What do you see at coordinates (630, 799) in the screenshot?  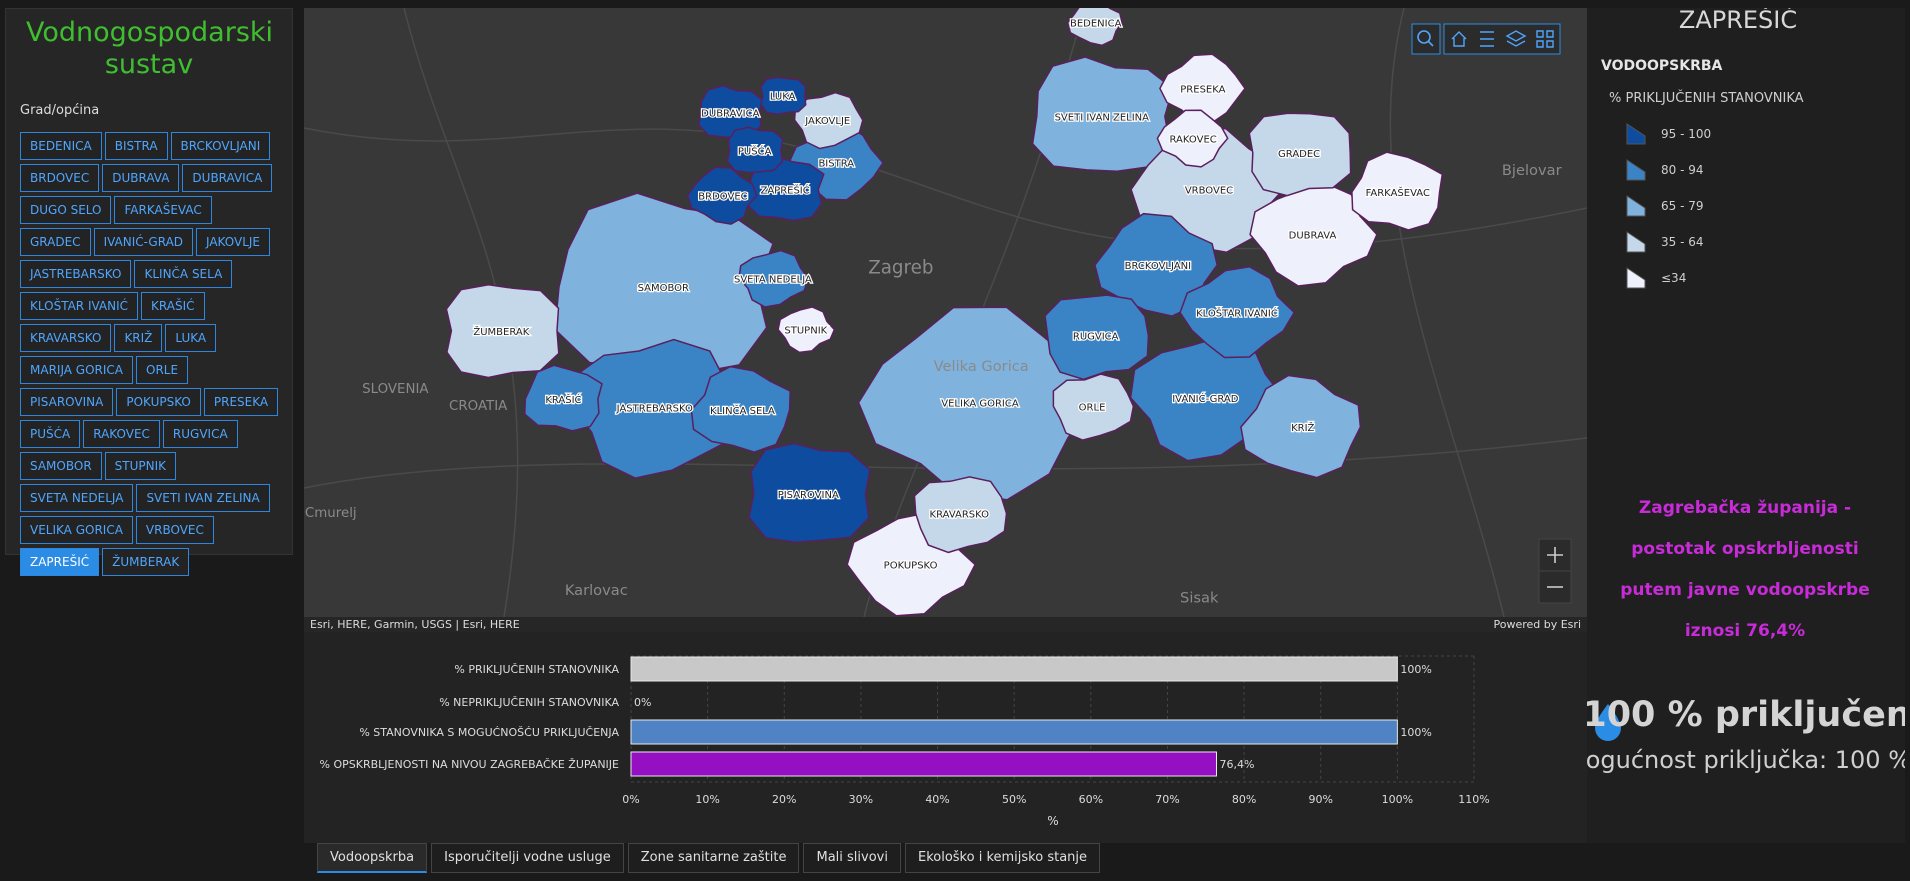 I see `x-tick-label: 0%` at bounding box center [630, 799].